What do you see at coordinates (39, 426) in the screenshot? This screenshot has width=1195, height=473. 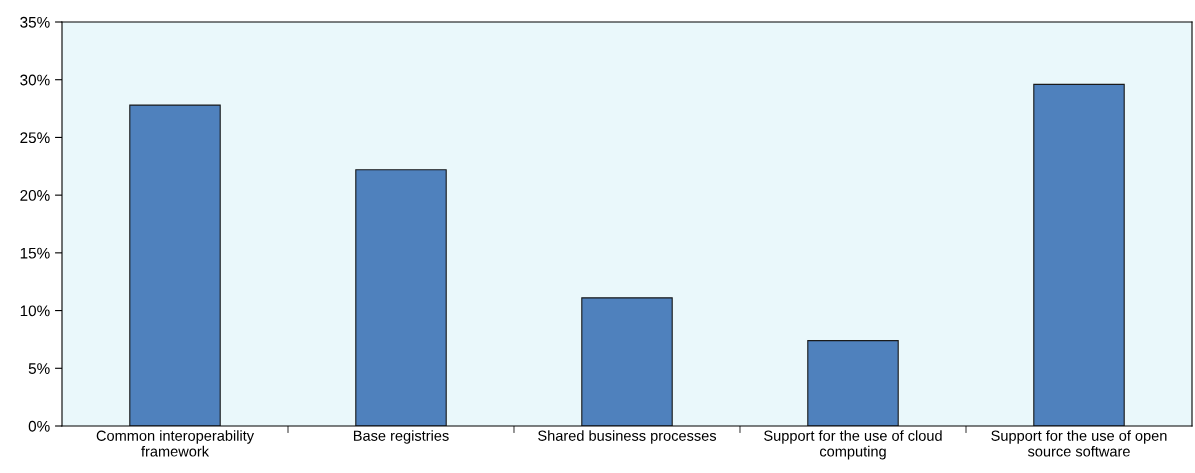 I see `y-tick-label: 0%` at bounding box center [39, 426].